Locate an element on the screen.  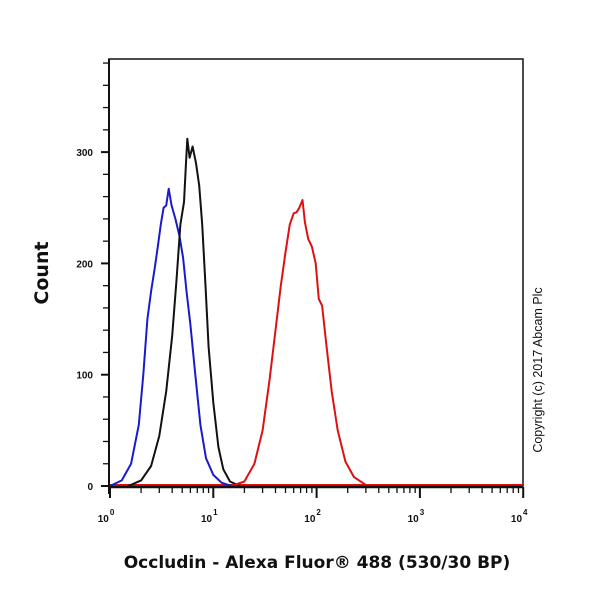
x-tick-label: 10¹ is located at coordinates (209, 516).